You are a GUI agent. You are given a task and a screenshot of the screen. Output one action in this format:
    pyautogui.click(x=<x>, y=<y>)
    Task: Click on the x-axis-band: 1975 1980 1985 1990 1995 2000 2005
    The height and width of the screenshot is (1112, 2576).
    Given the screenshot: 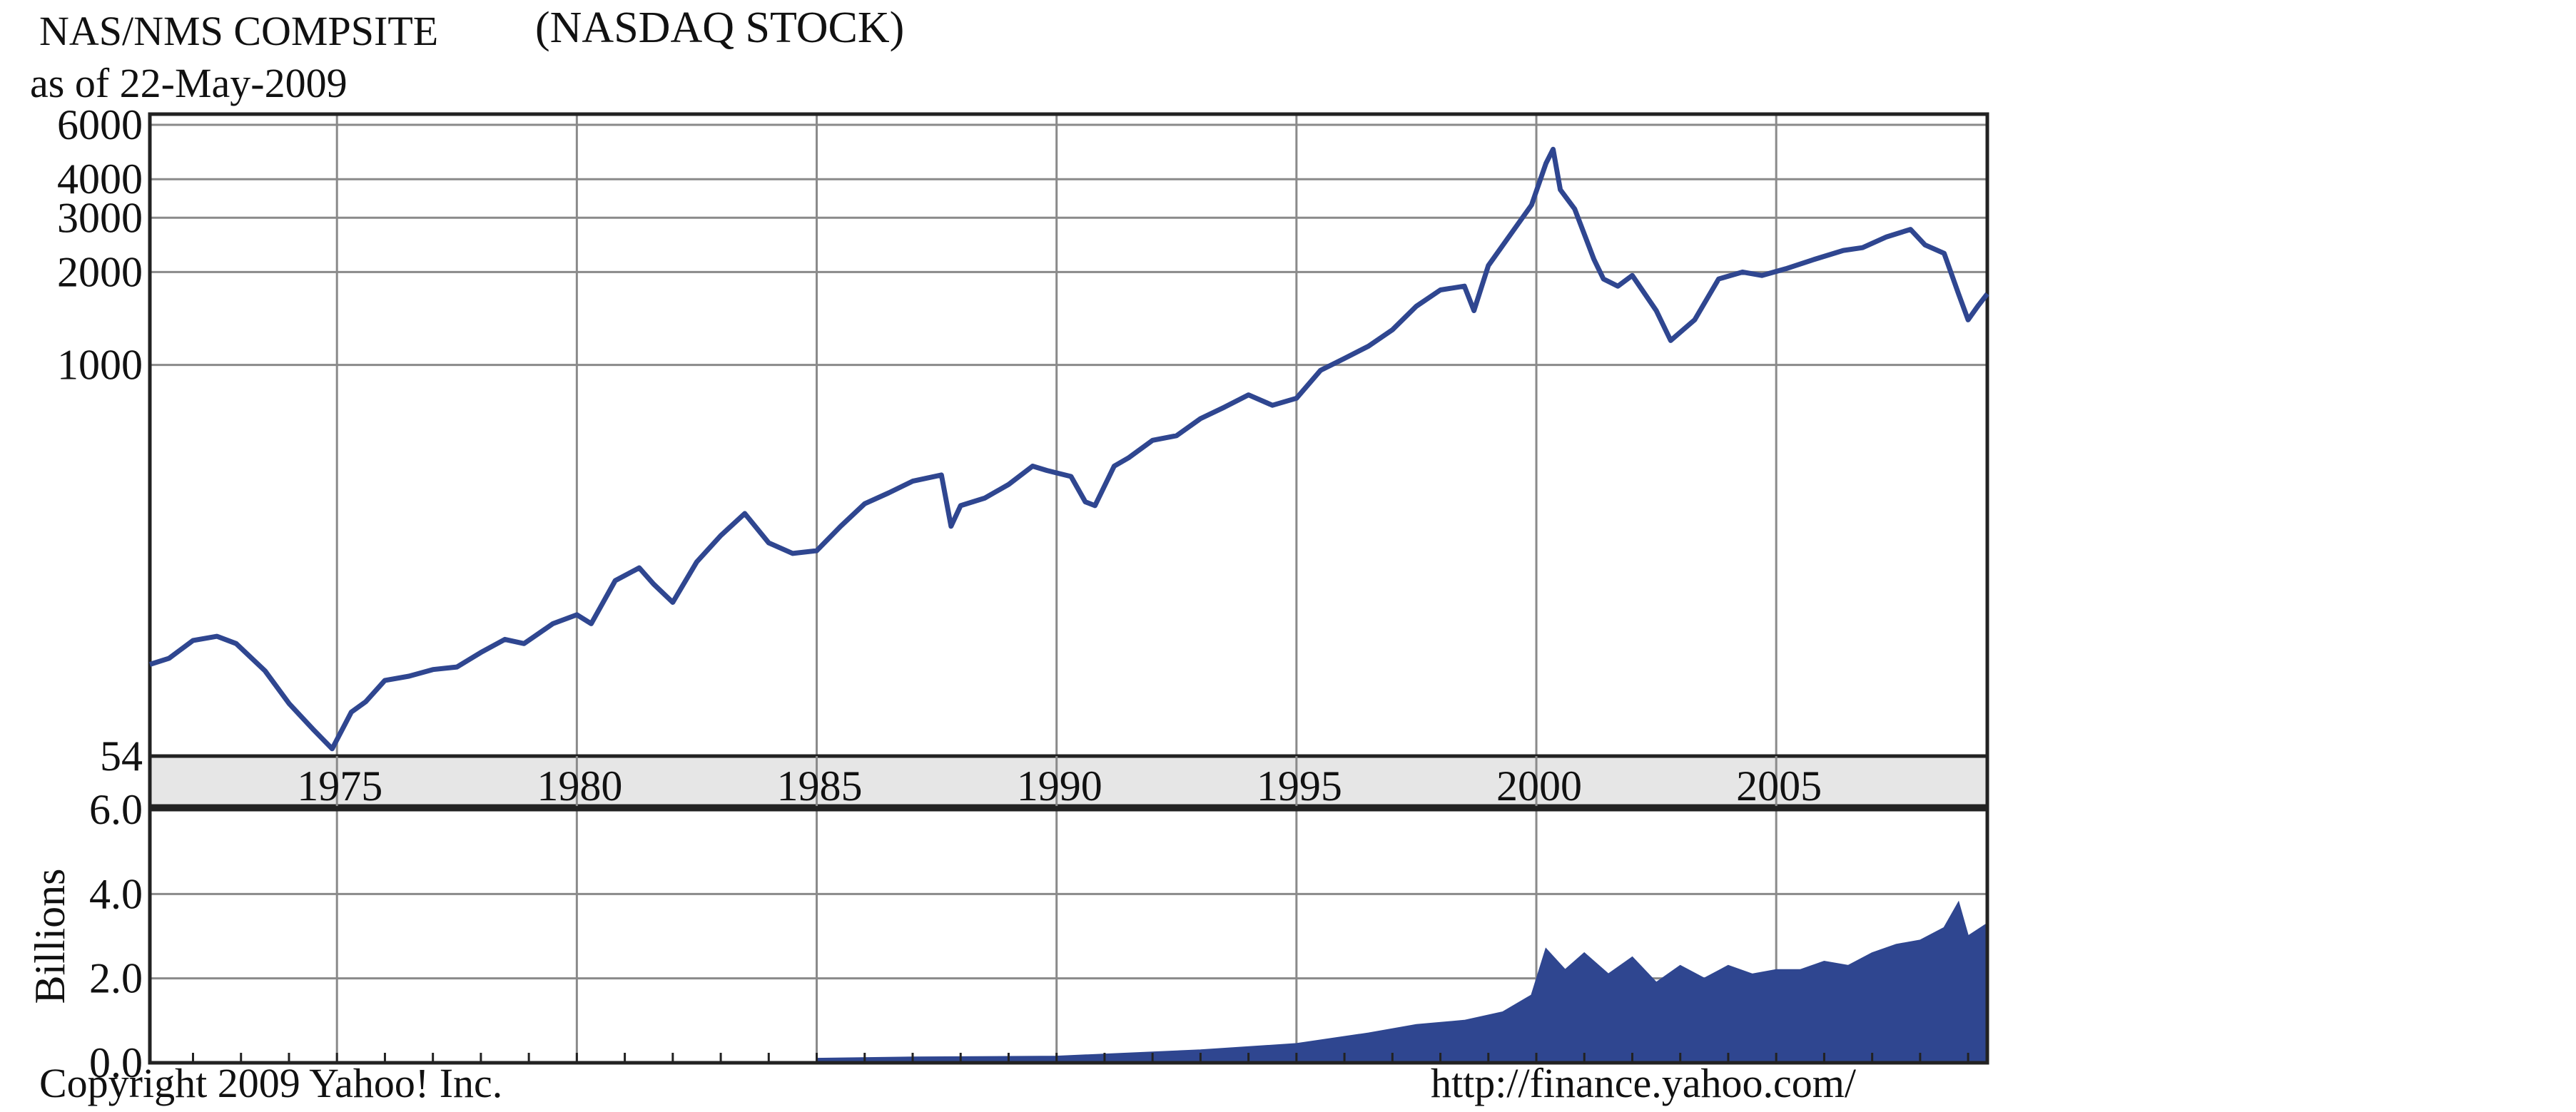 What is the action you would take?
    pyautogui.click(x=1068, y=782)
    